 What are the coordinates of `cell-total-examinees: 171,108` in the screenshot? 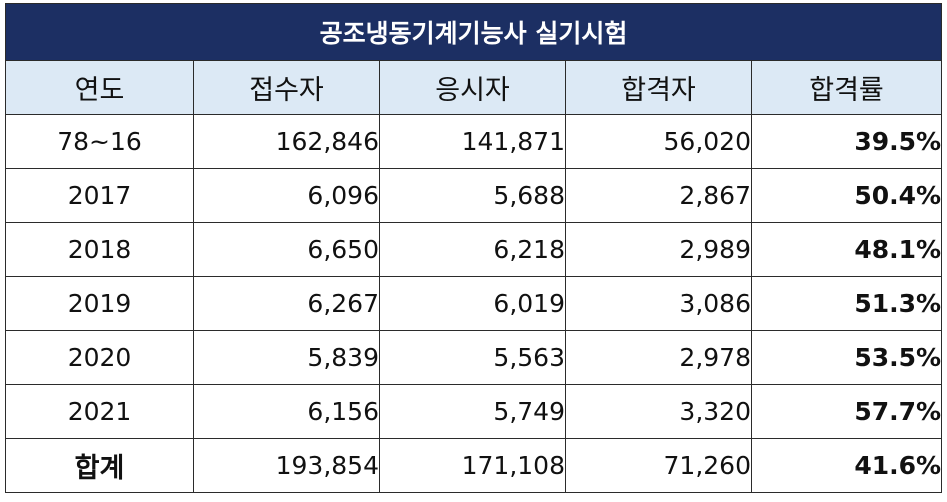 It's located at (472, 465).